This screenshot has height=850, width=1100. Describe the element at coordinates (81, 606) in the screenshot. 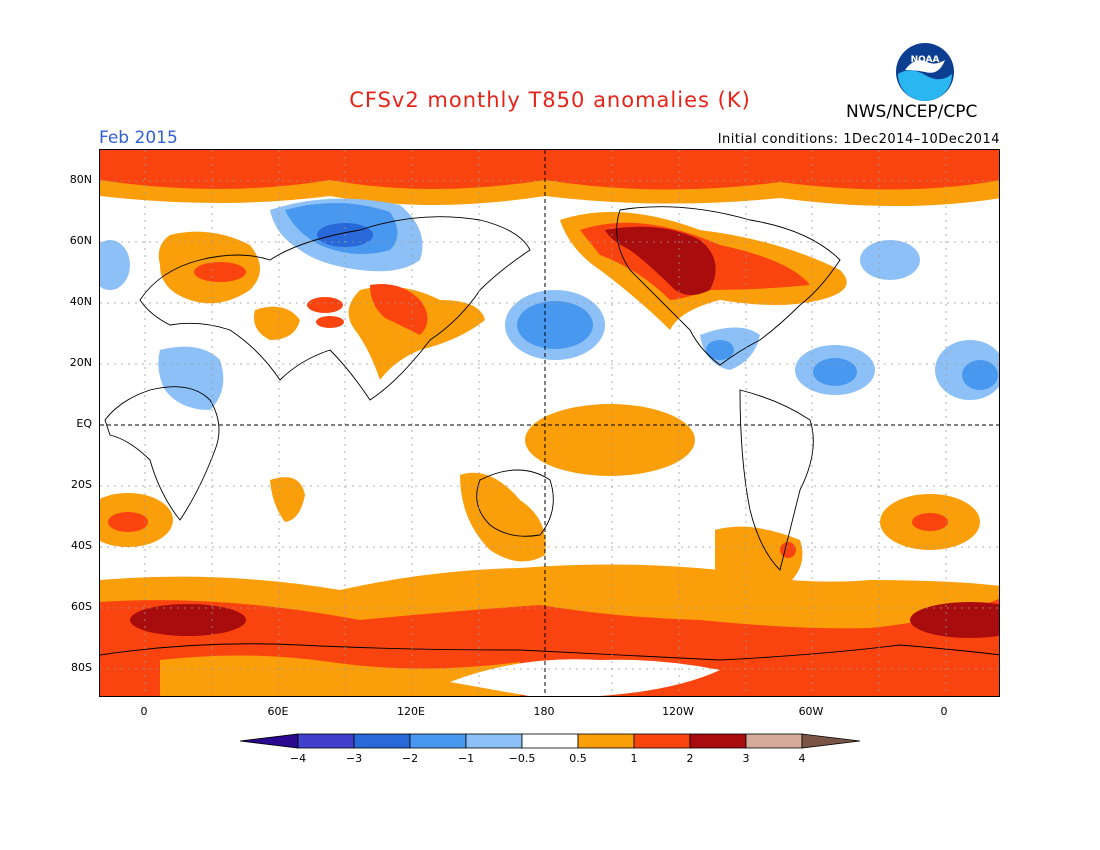

I see `lat-label-60s: 60S` at that location.